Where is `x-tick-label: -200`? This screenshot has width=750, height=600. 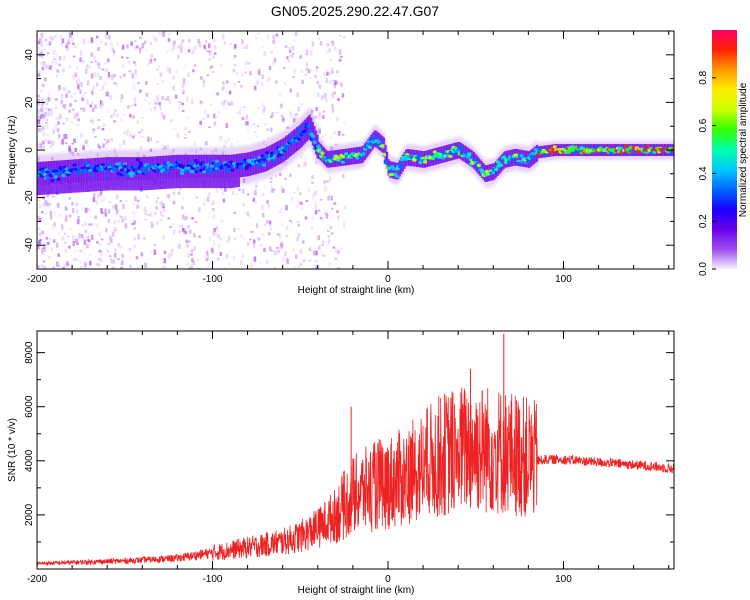
x-tick-label: -200 is located at coordinates (37, 279).